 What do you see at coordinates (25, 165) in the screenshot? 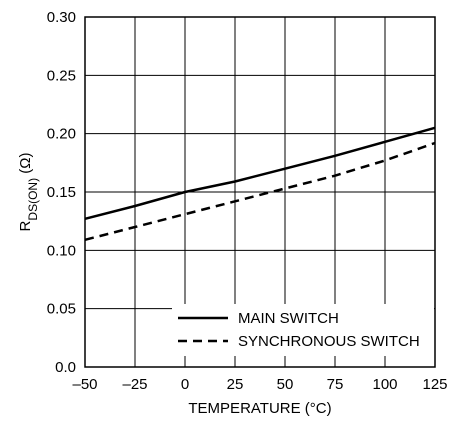
I see `y-axis-label-suffix: (Ω)` at bounding box center [25, 165].